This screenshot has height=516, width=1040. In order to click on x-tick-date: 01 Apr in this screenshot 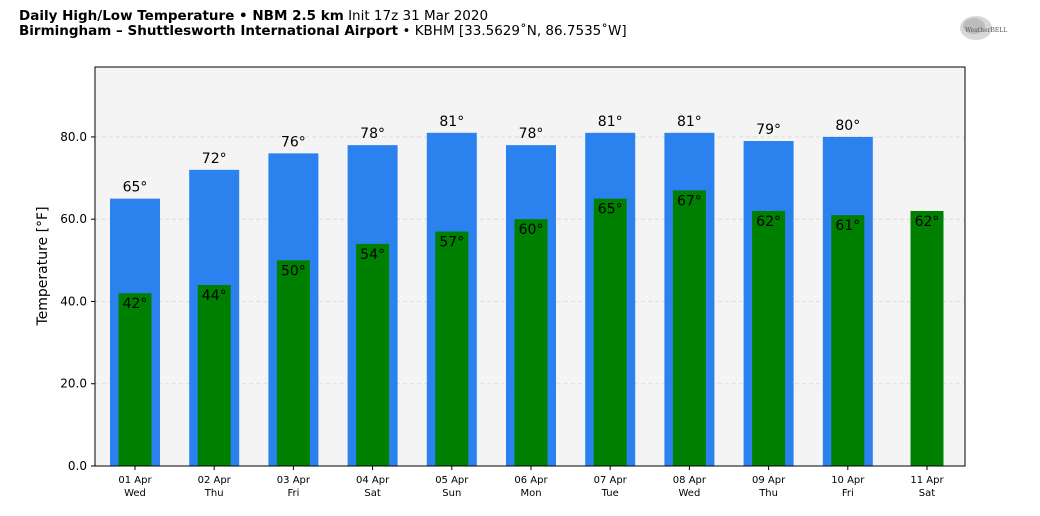, I will do `click(135, 480)`.